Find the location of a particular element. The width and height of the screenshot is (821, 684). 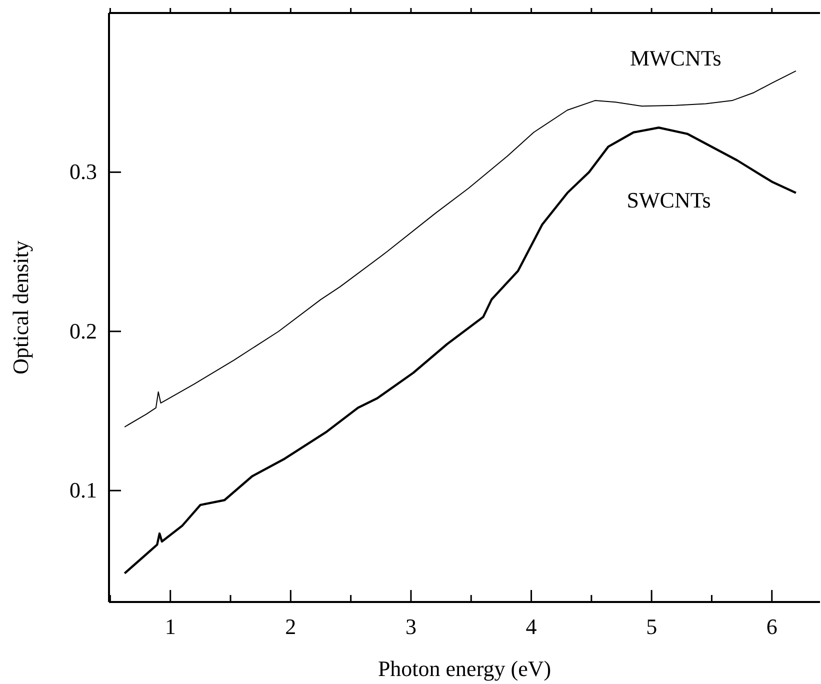

y-tick-label: 0.2 is located at coordinates (83, 331).